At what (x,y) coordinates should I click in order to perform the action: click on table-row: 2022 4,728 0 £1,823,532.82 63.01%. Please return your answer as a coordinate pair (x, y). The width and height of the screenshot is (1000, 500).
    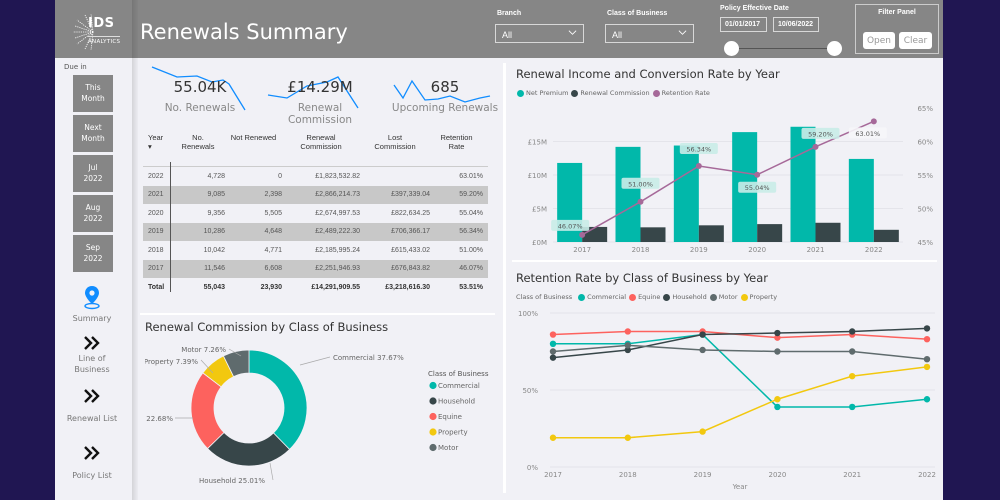
    Looking at the image, I should click on (315, 176).